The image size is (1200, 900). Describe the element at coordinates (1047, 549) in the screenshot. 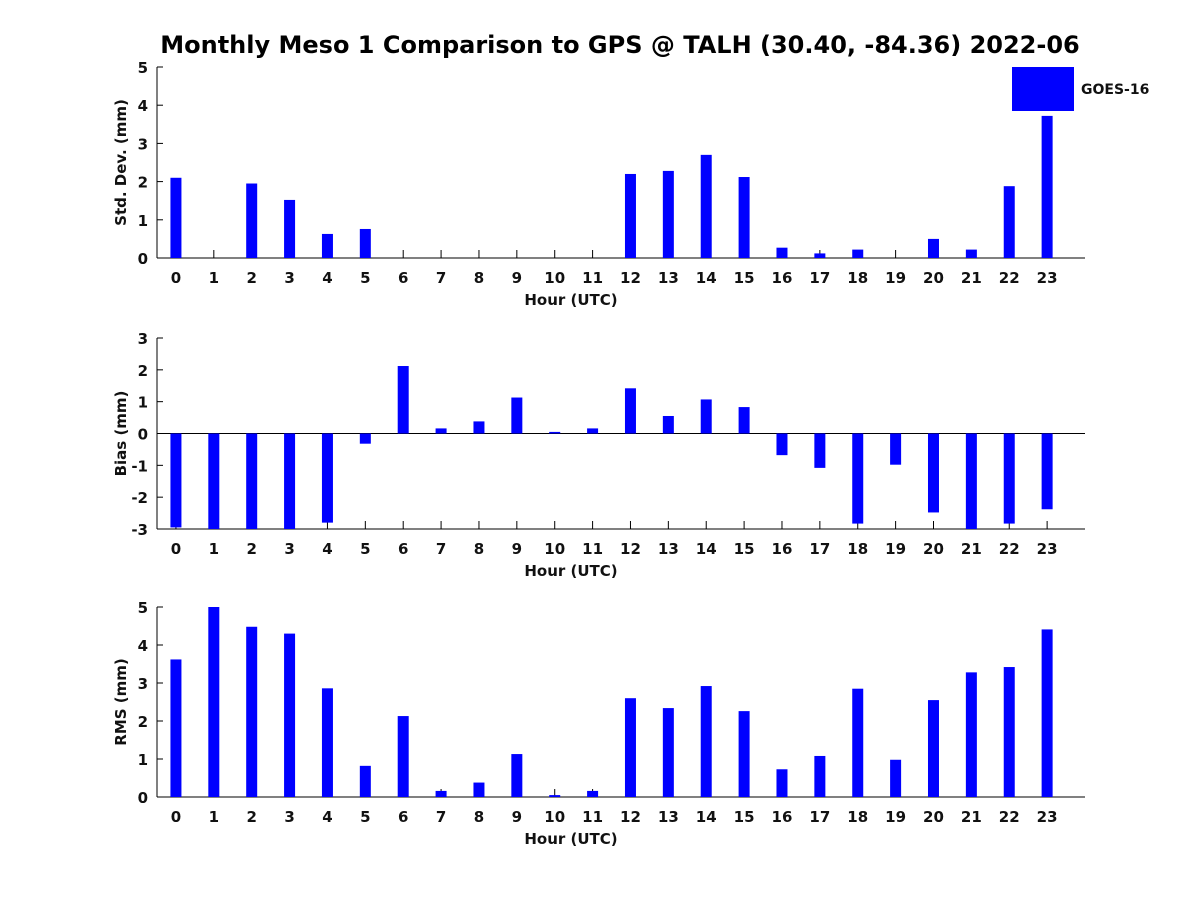

I see `x-tick-label: 23` at that location.